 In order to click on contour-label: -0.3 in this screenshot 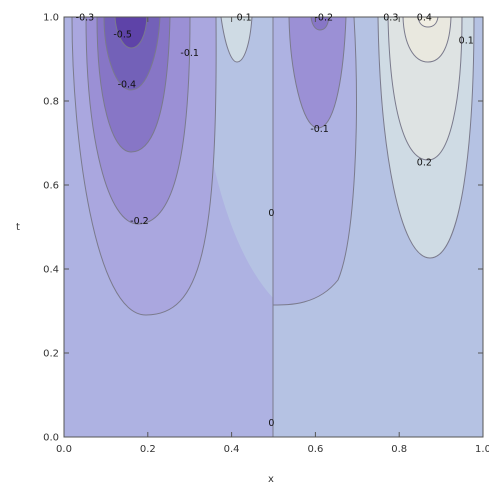, I will do `click(85, 18)`.